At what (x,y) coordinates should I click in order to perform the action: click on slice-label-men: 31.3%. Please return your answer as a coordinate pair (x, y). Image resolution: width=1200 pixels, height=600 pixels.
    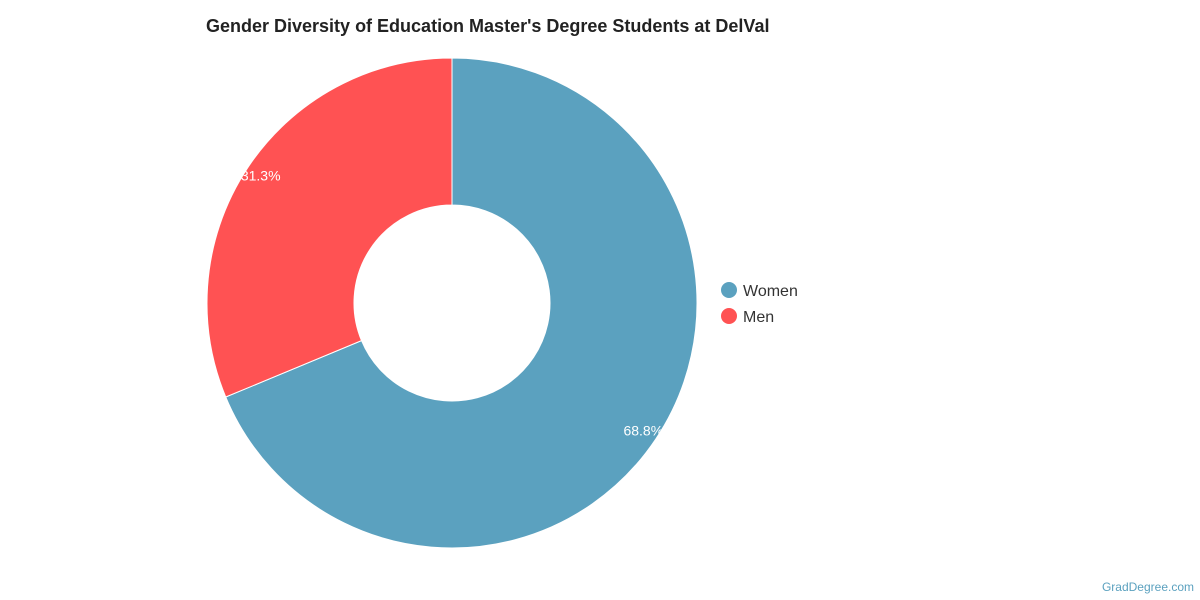
    Looking at the image, I should click on (261, 175).